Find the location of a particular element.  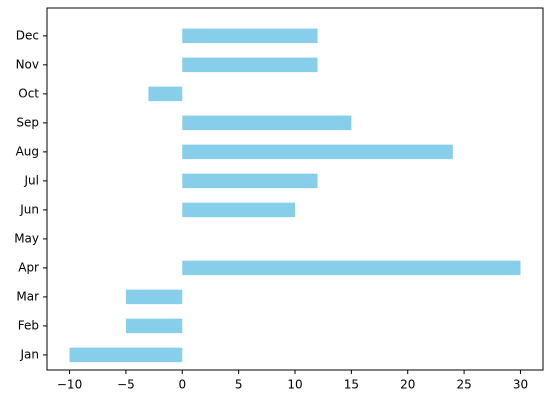

x-tick-label: 20 is located at coordinates (407, 385).